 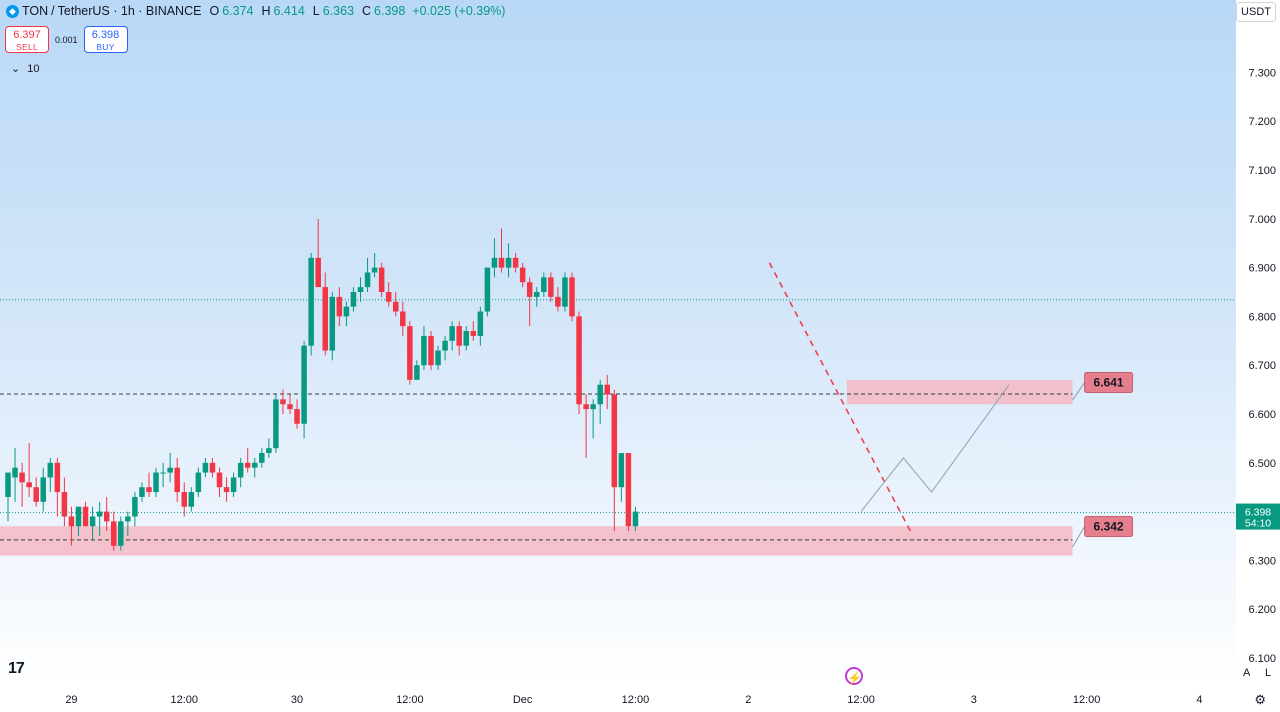 I want to click on log-scale-button: L, so click(x=1268, y=673).